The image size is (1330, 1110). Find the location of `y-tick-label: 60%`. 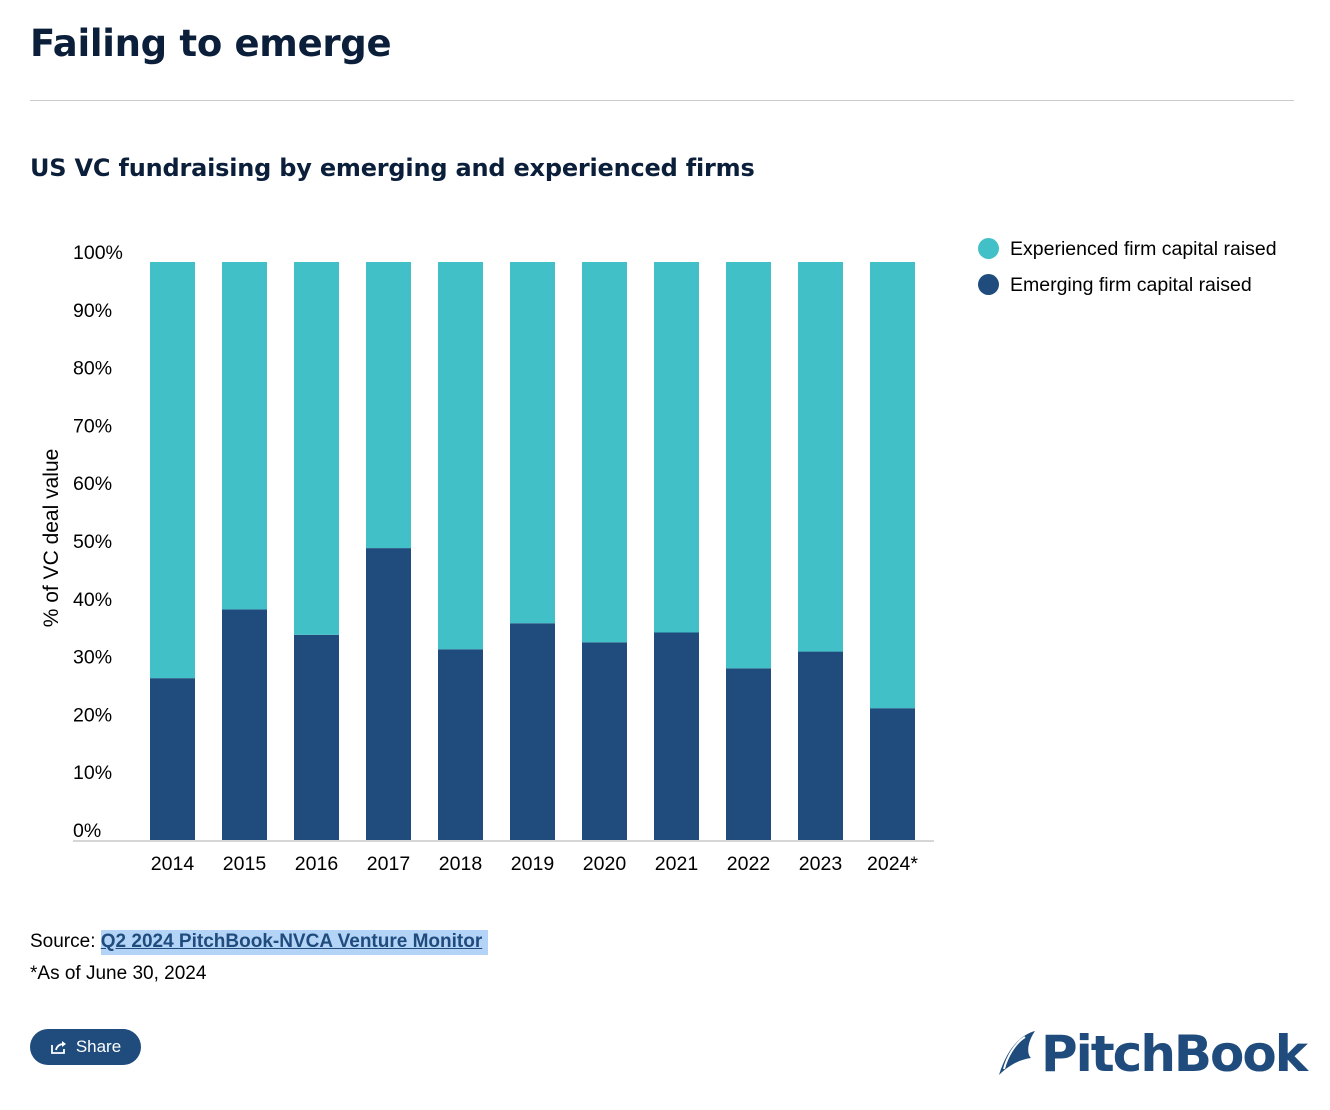

y-tick-label: 60% is located at coordinates (92, 484).